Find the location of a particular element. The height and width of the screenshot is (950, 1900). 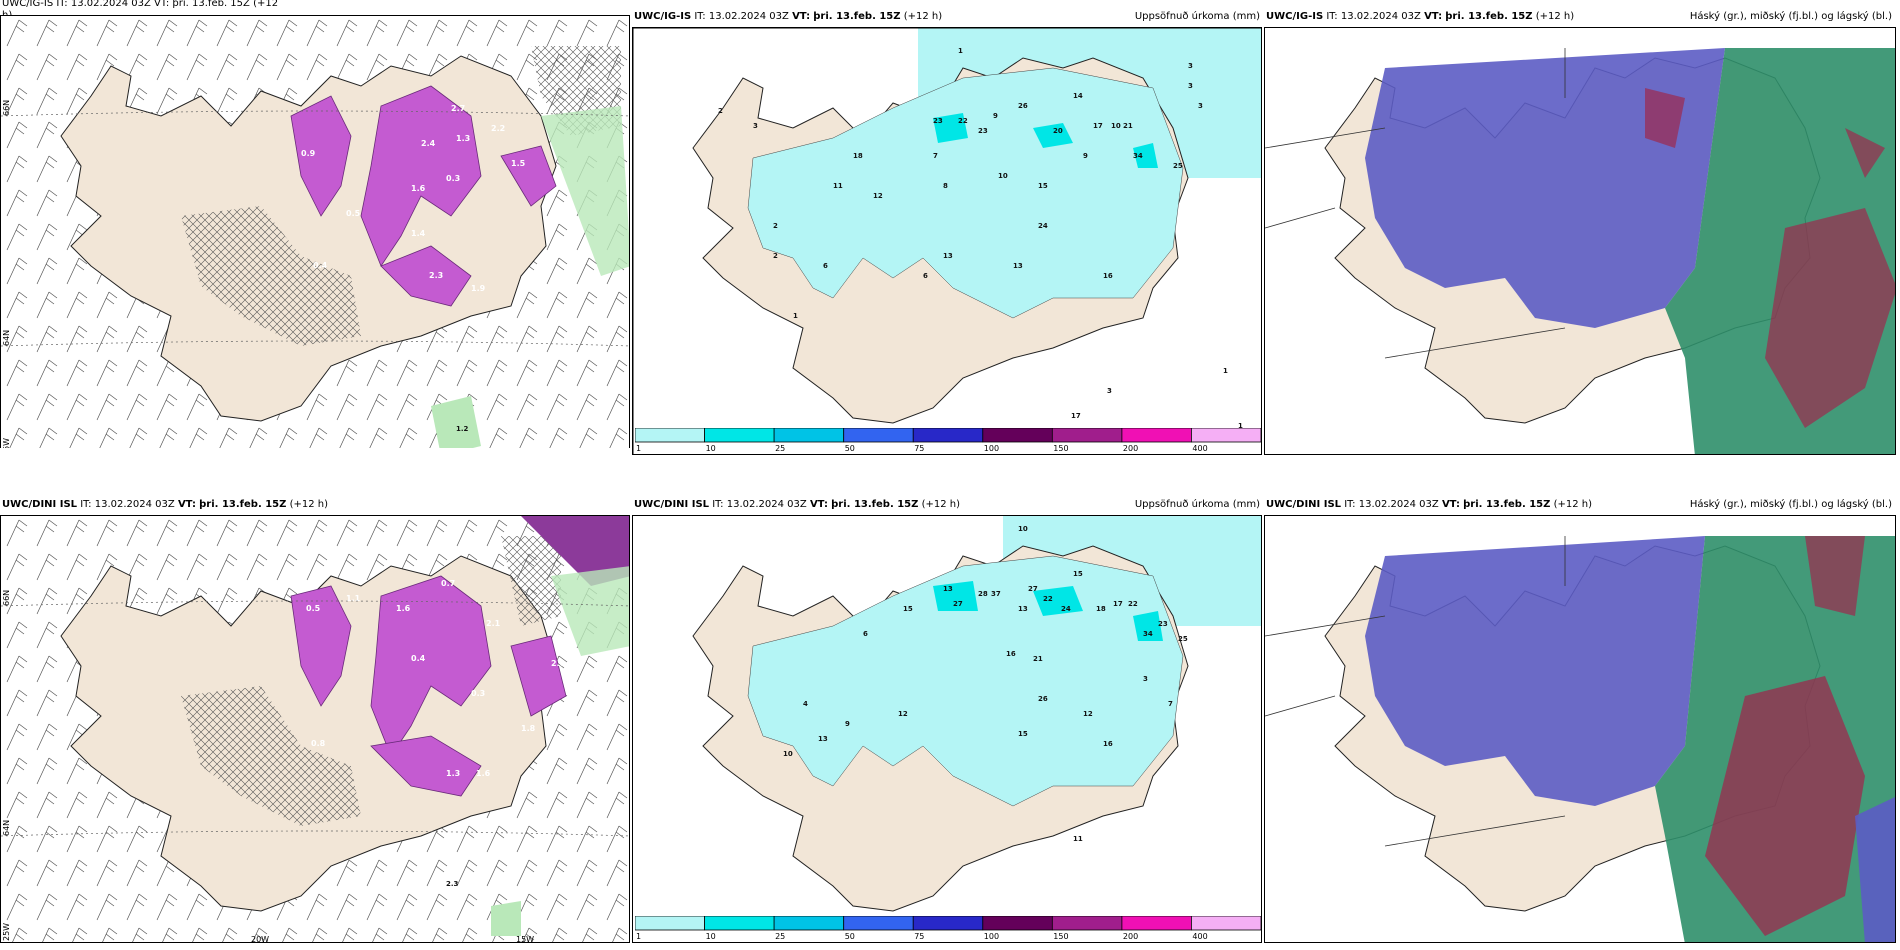

precip-area-mid is located at coordinates (1045, 140).